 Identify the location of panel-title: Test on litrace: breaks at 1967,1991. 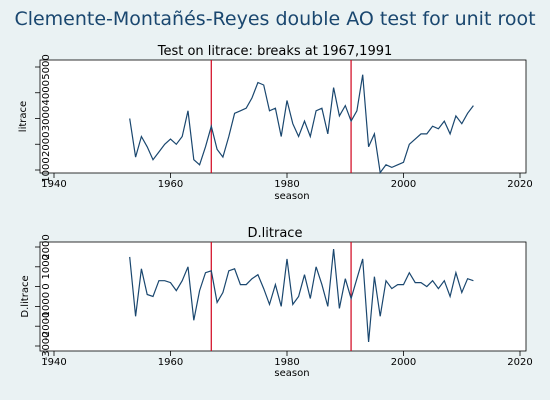
(275, 51).